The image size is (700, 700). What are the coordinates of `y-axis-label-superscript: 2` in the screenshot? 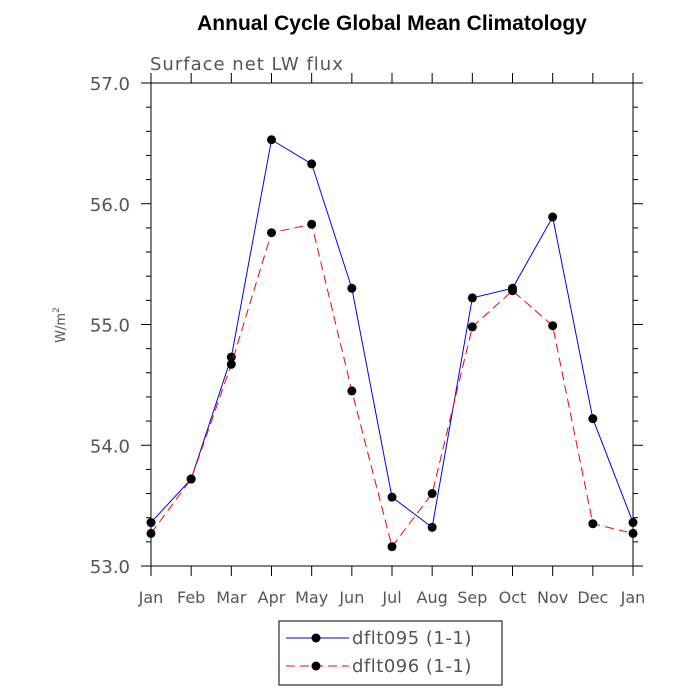 It's located at (57, 310).